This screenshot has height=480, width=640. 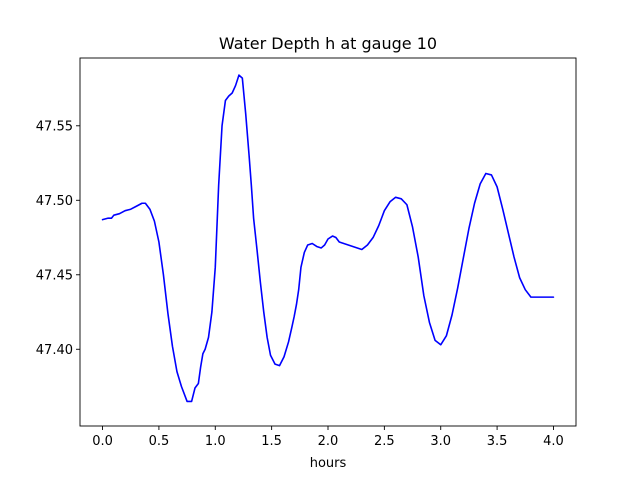 What do you see at coordinates (54, 126) in the screenshot?
I see `y-tick-label: 47.55` at bounding box center [54, 126].